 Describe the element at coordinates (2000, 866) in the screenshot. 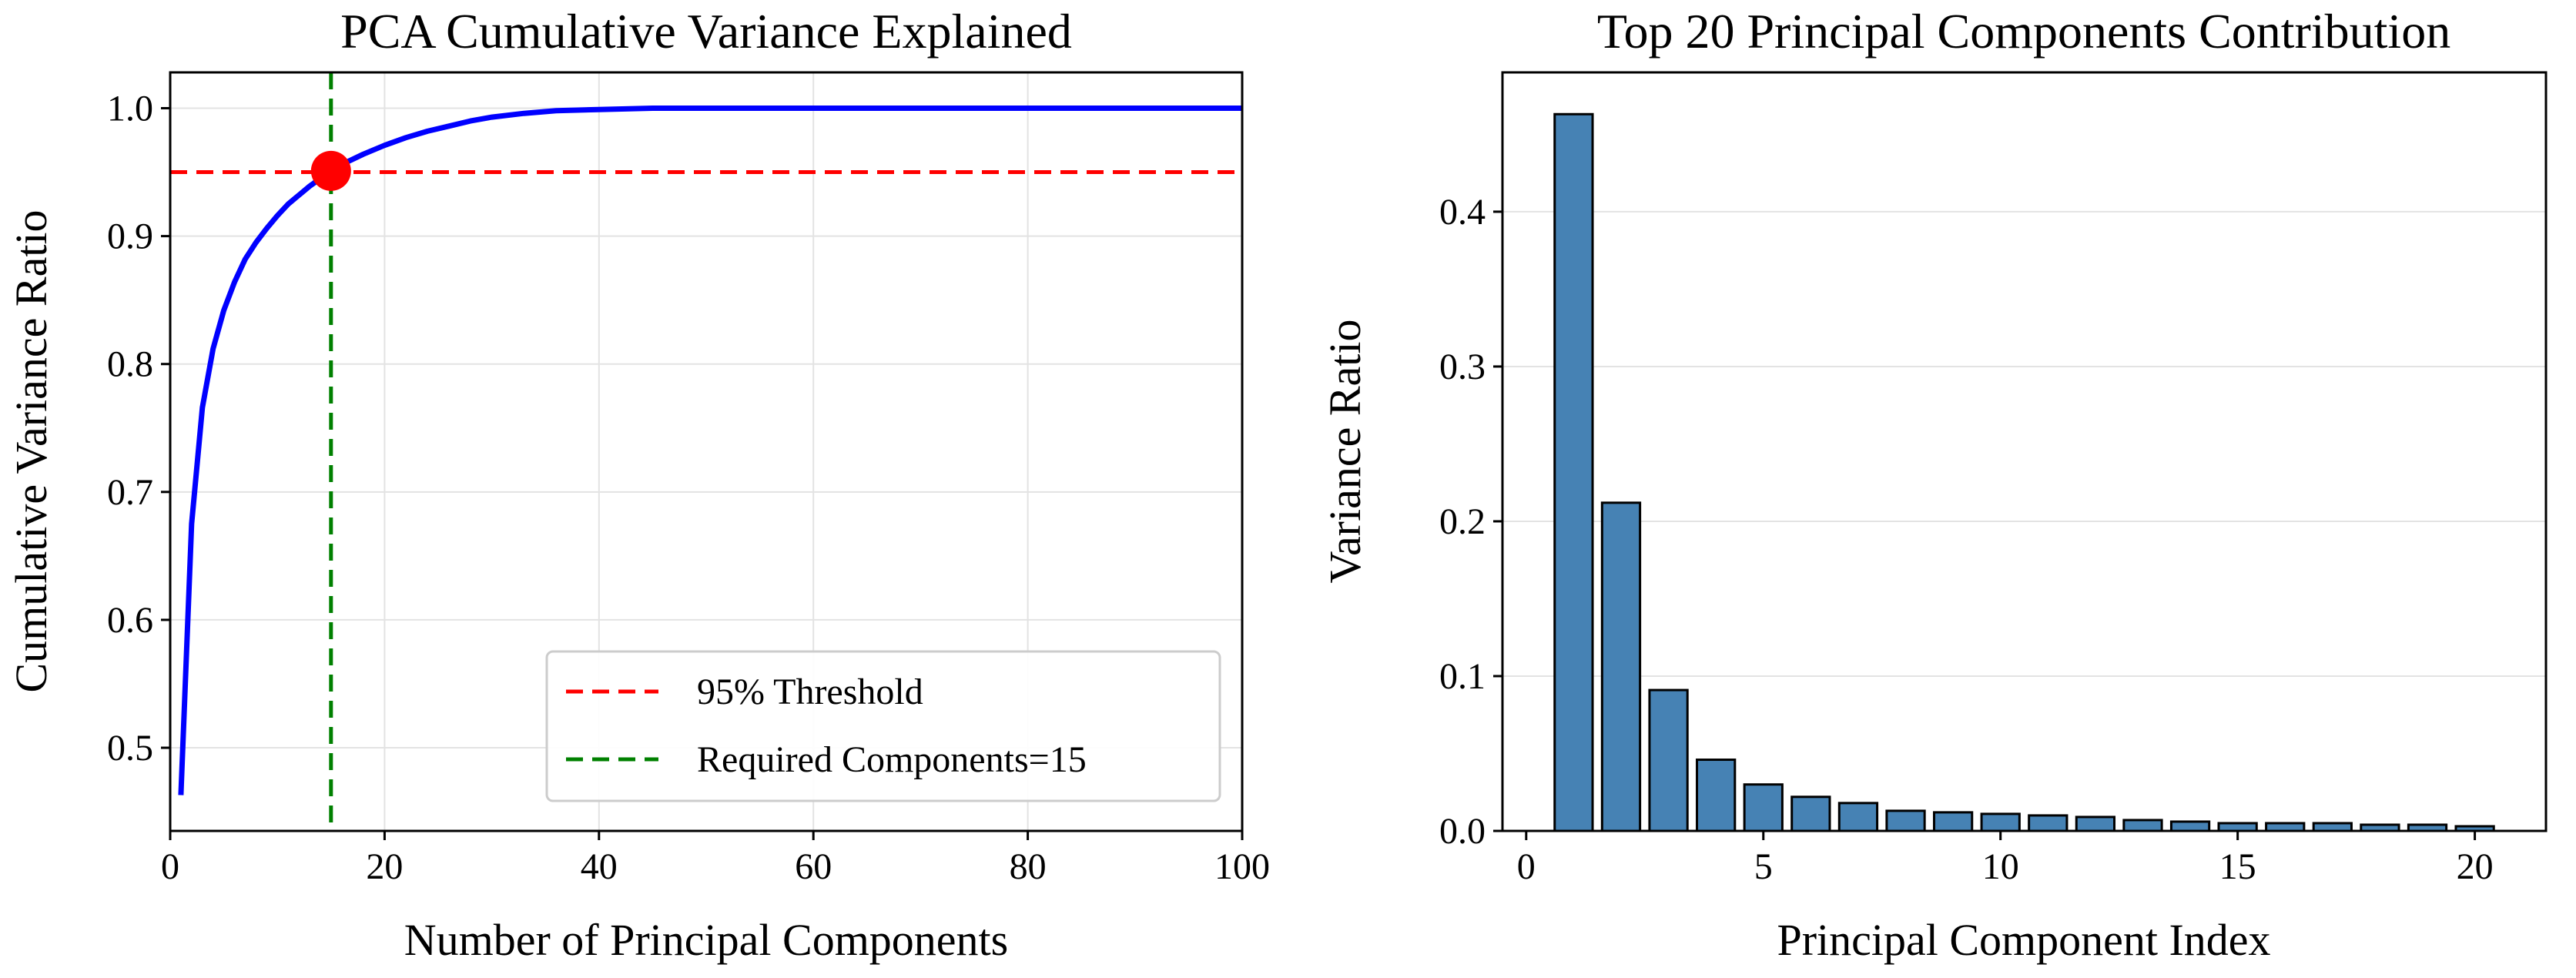

I see `right-x-tick-label: 10` at that location.